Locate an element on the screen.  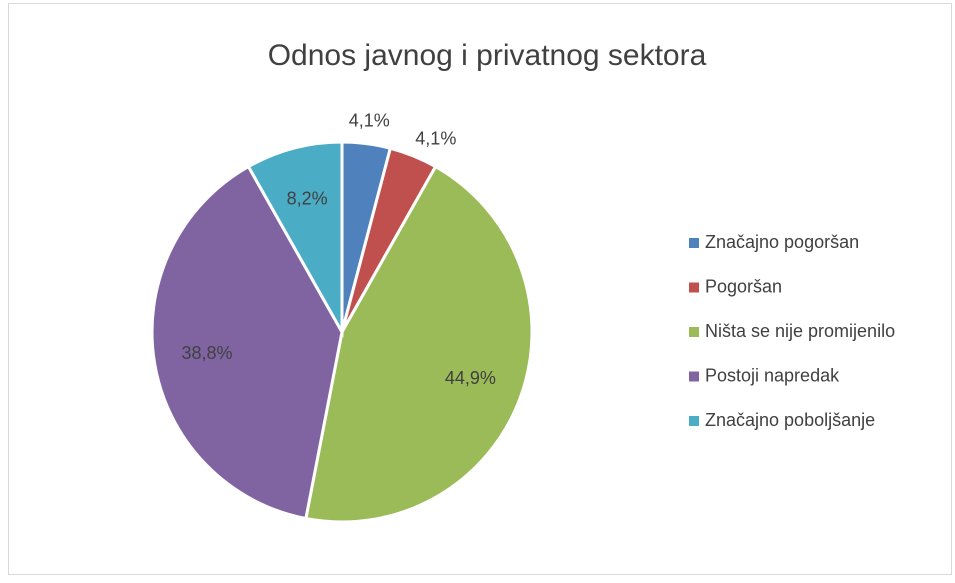
legend-label: Postoji napredak is located at coordinates (772, 375).